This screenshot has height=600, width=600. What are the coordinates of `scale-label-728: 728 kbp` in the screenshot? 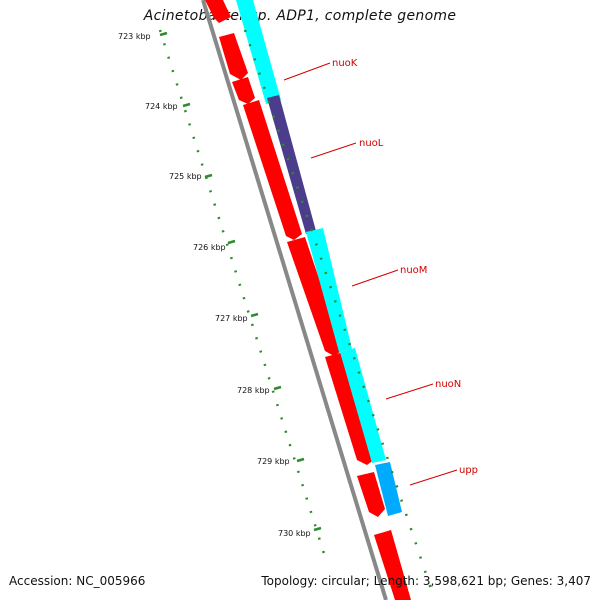 It's located at (253, 390).